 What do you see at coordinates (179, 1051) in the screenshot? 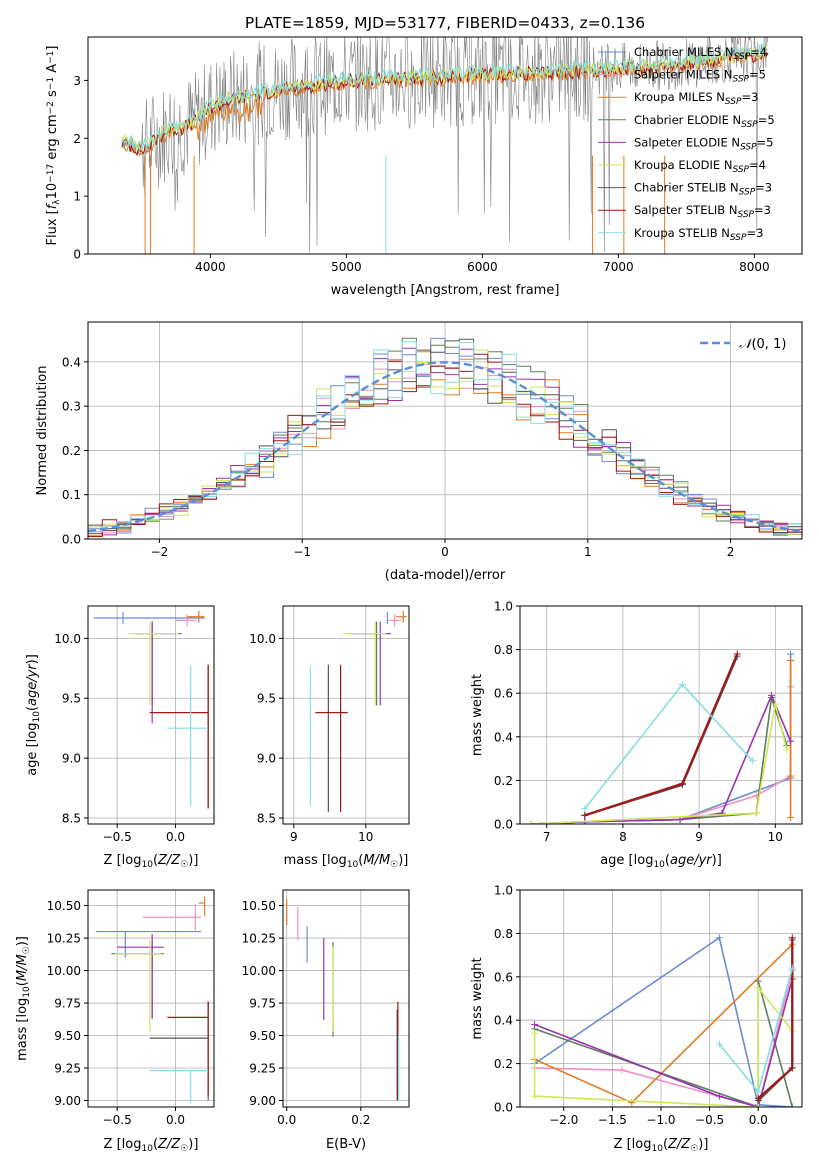
I see `errorbar-chabrier_stelib` at bounding box center [179, 1051].